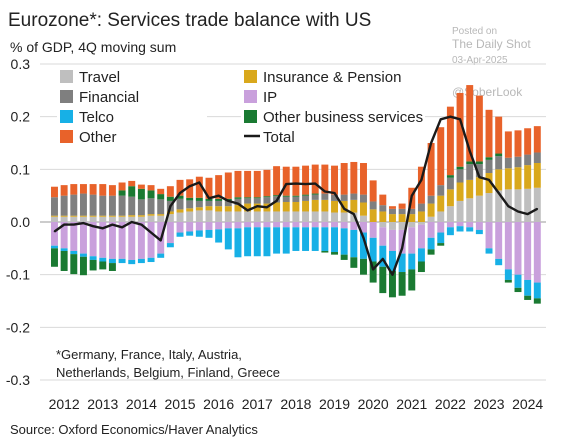 The image size is (564, 440). What do you see at coordinates (18, 222) in the screenshot?
I see `y-axis: 0.3 0.2 0.1 0.0 -0.1 -0.2 -0.3` at bounding box center [18, 222].